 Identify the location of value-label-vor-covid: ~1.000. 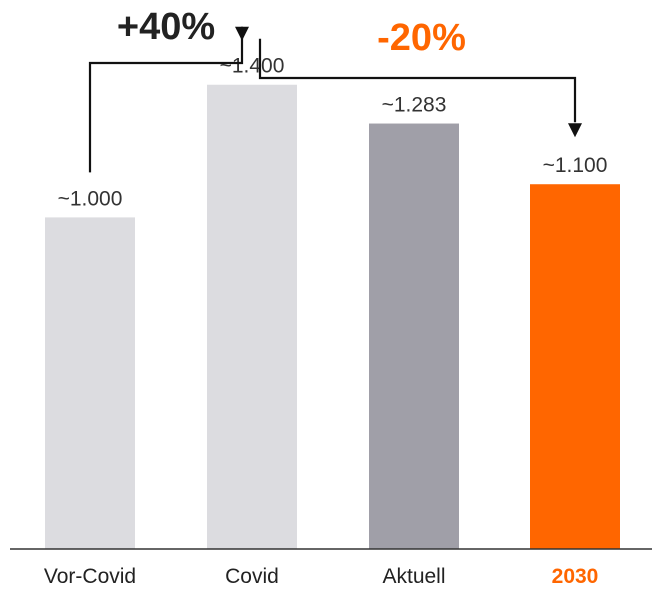
(90, 198).